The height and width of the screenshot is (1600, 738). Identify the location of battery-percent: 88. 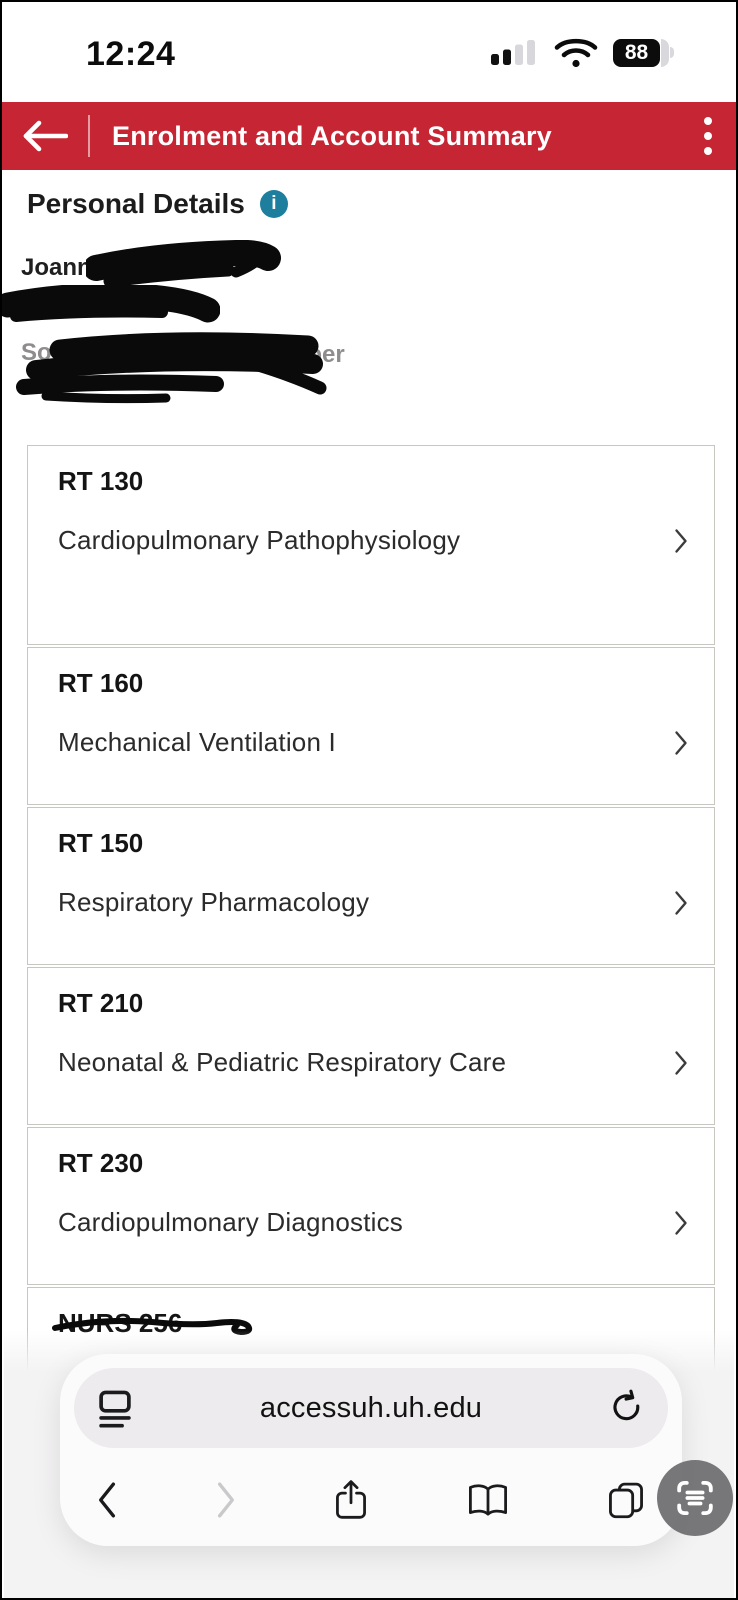
(636, 52).